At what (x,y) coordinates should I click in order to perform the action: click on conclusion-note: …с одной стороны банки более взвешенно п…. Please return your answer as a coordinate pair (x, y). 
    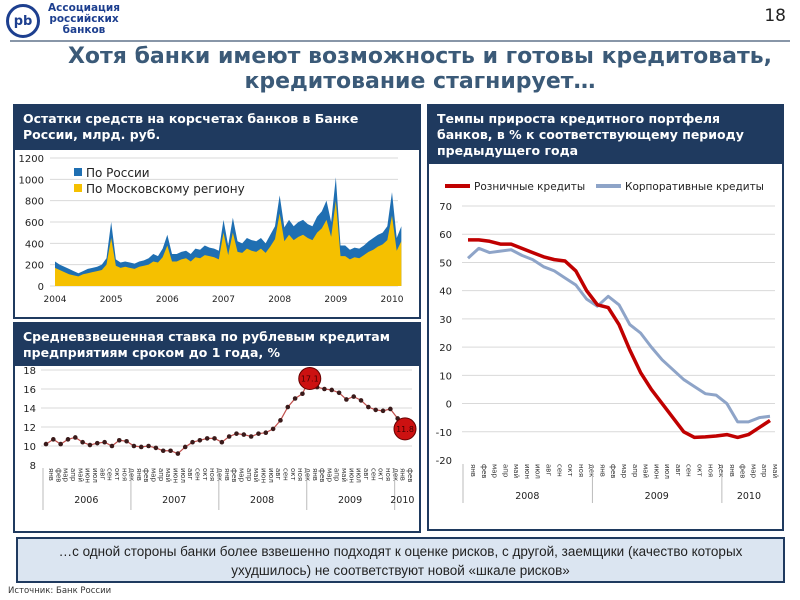
    Looking at the image, I should click on (400, 560).